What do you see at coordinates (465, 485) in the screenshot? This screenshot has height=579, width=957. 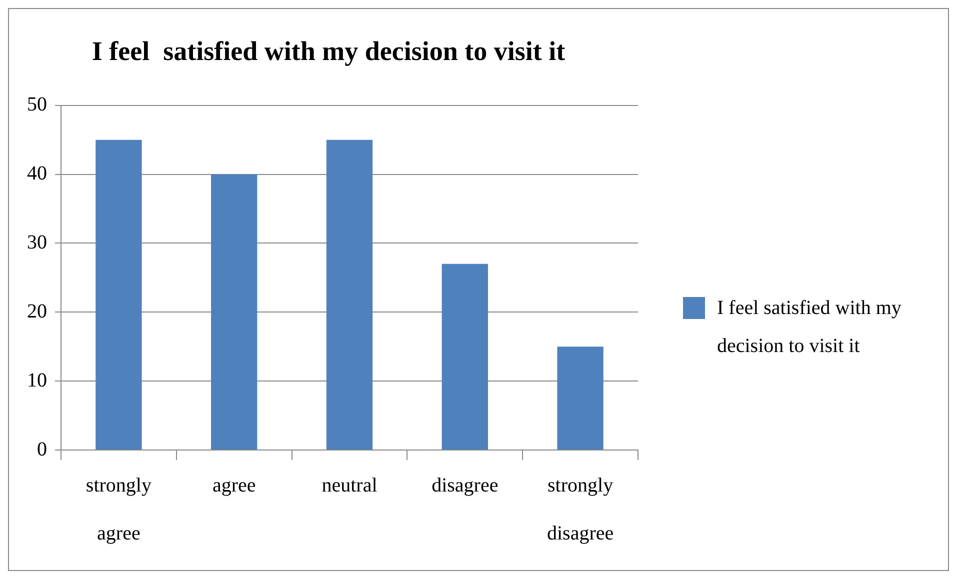 I see `x-tick-label: disagree` at bounding box center [465, 485].